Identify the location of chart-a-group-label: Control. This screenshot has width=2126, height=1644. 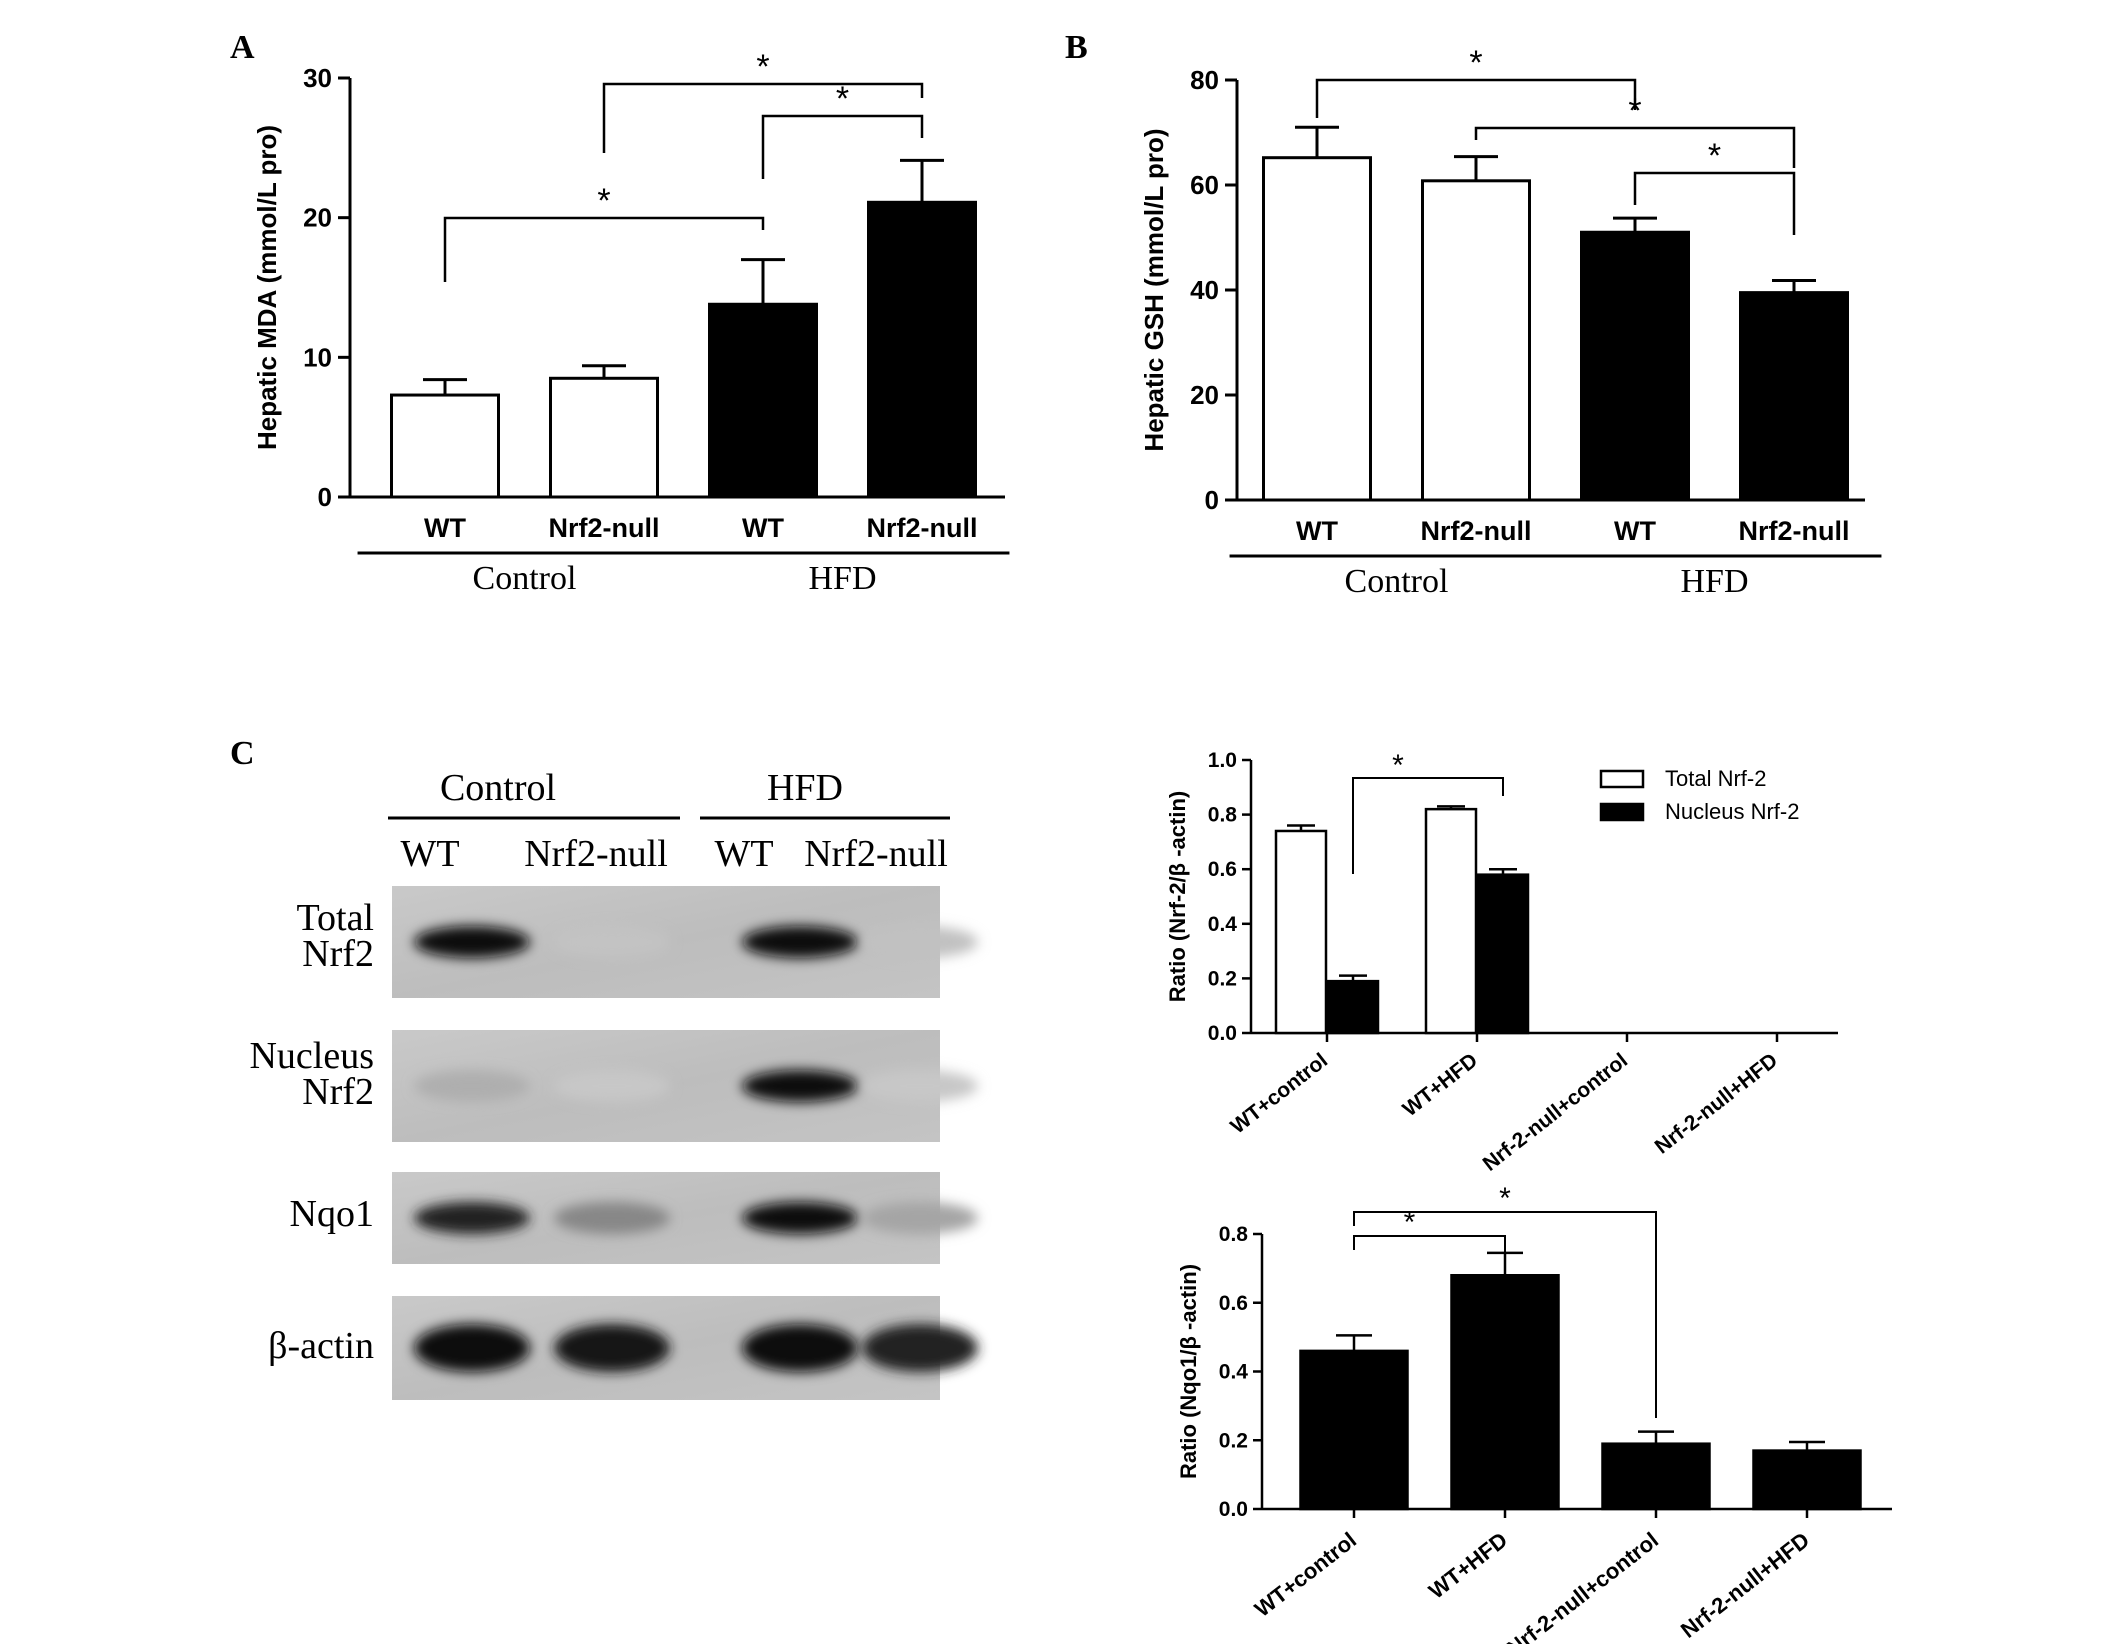
(525, 578).